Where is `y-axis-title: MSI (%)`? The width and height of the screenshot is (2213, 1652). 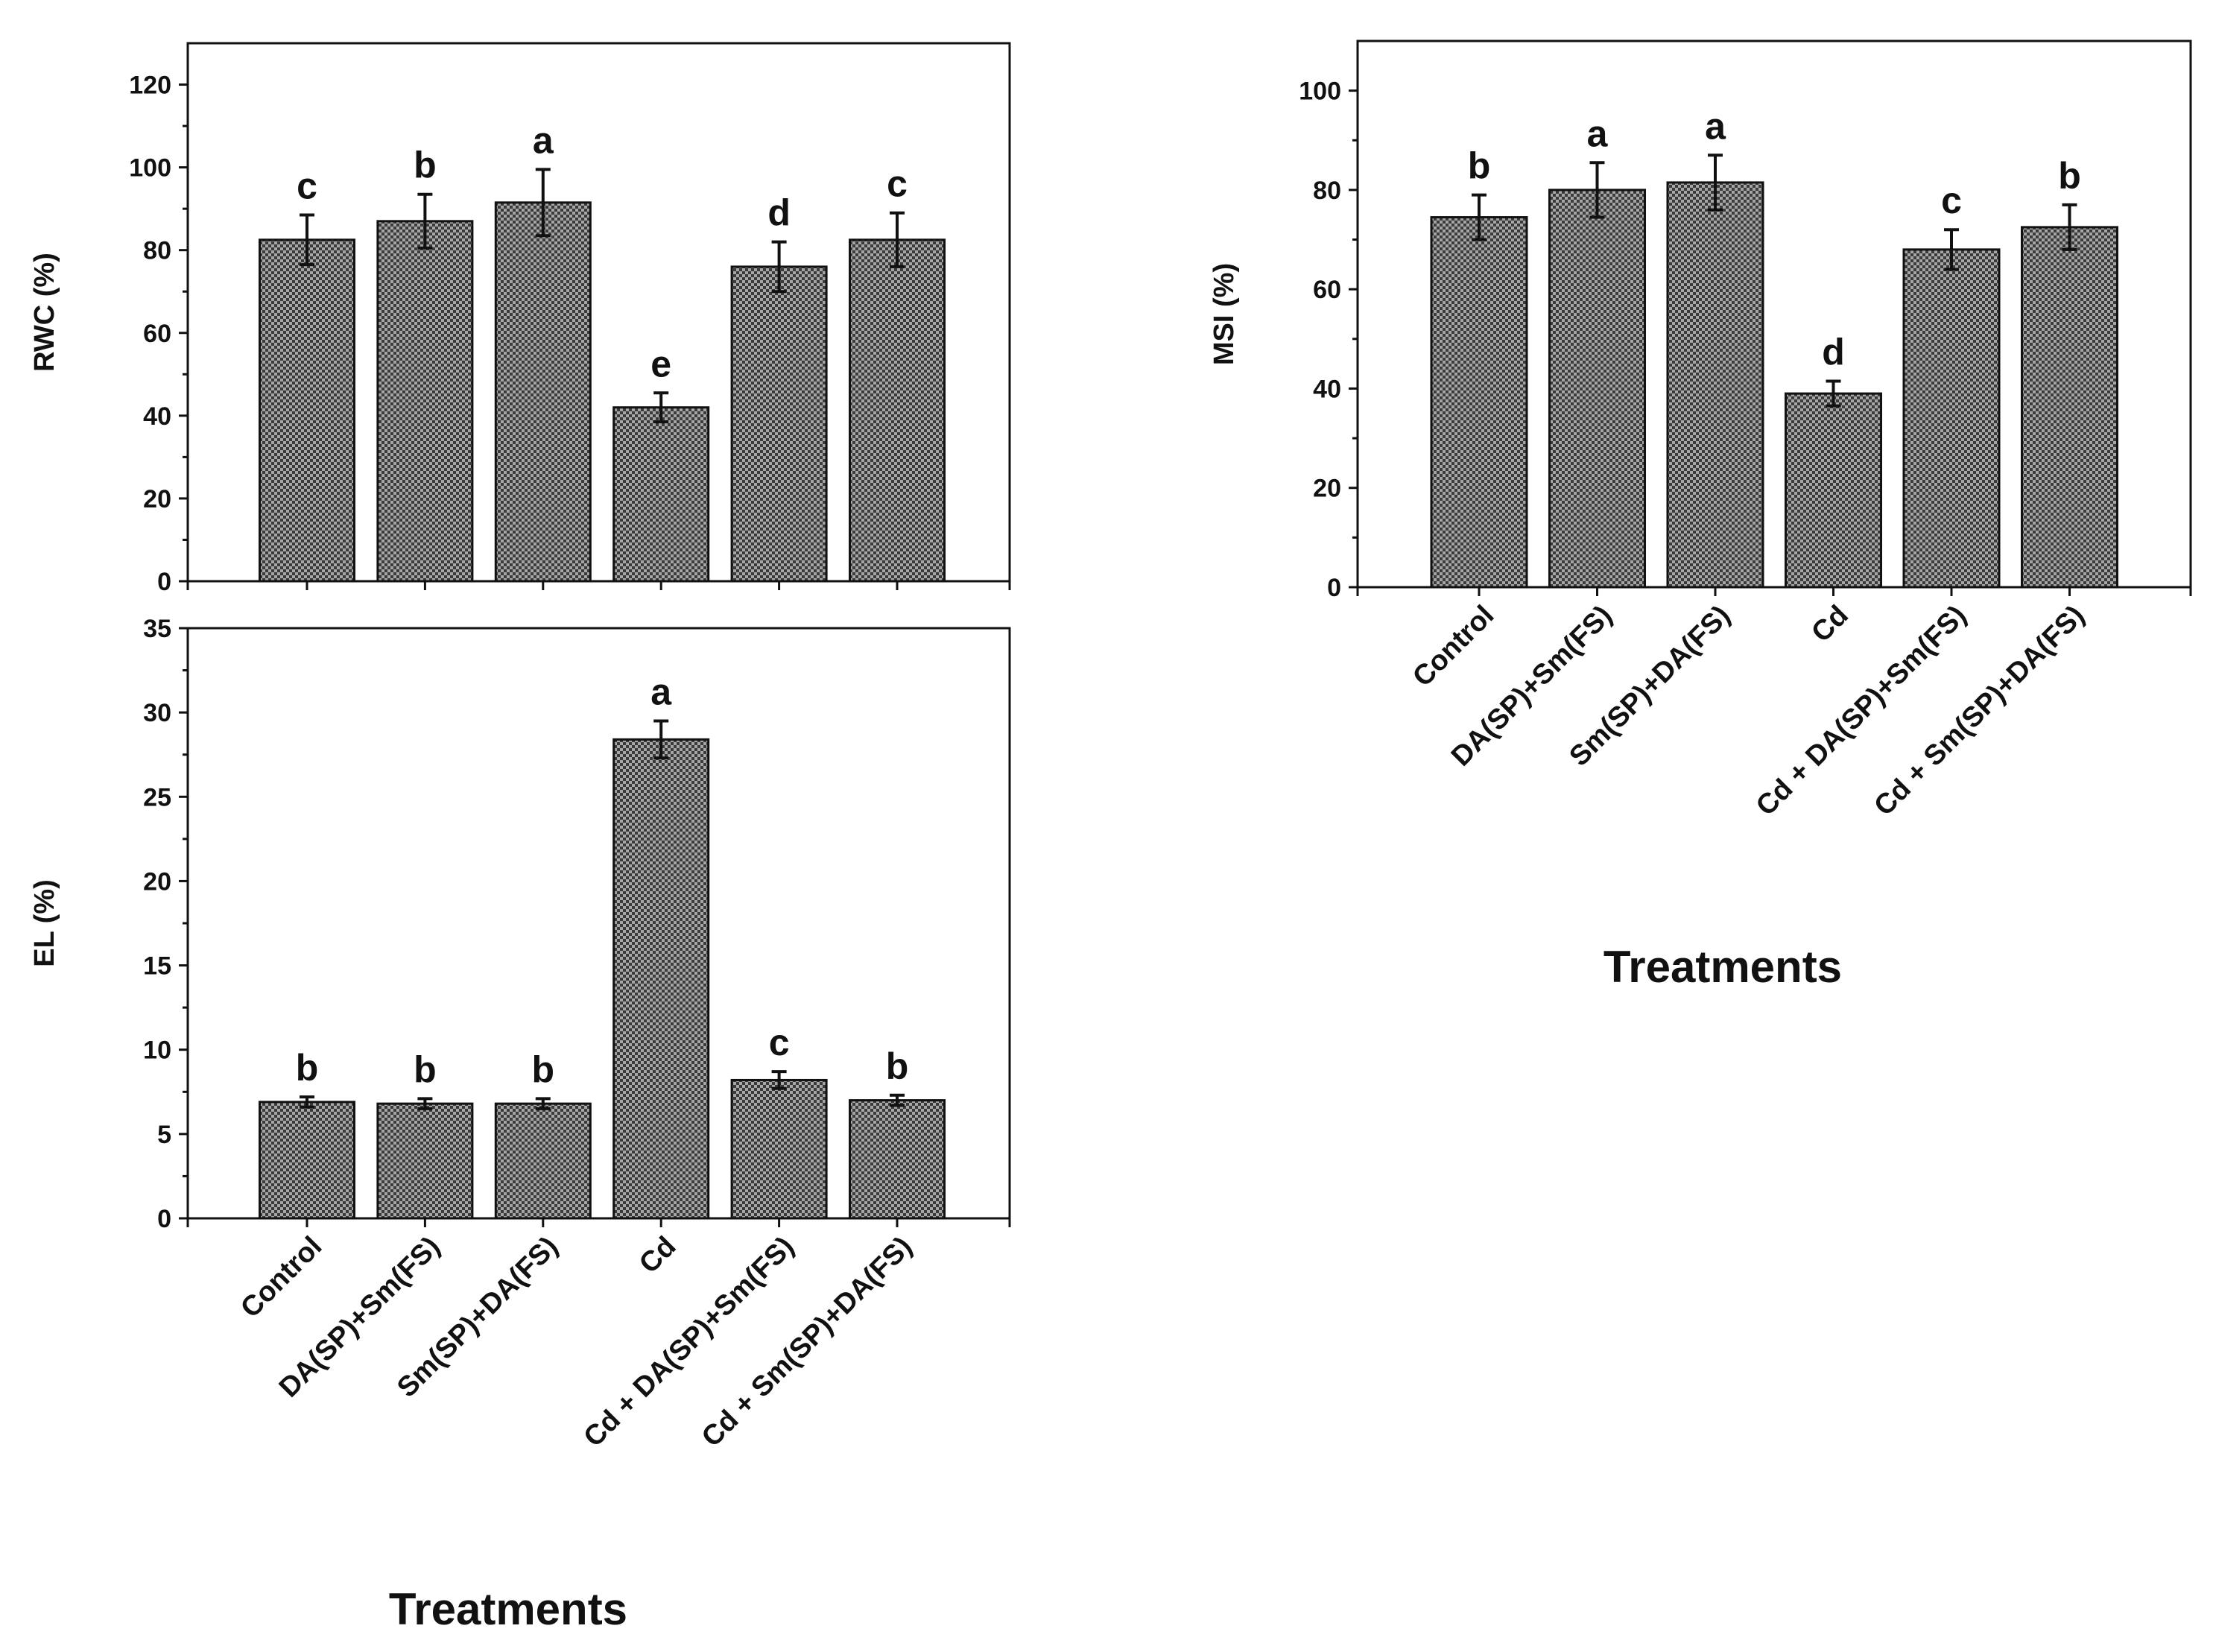 y-axis-title: MSI (%) is located at coordinates (1224, 314).